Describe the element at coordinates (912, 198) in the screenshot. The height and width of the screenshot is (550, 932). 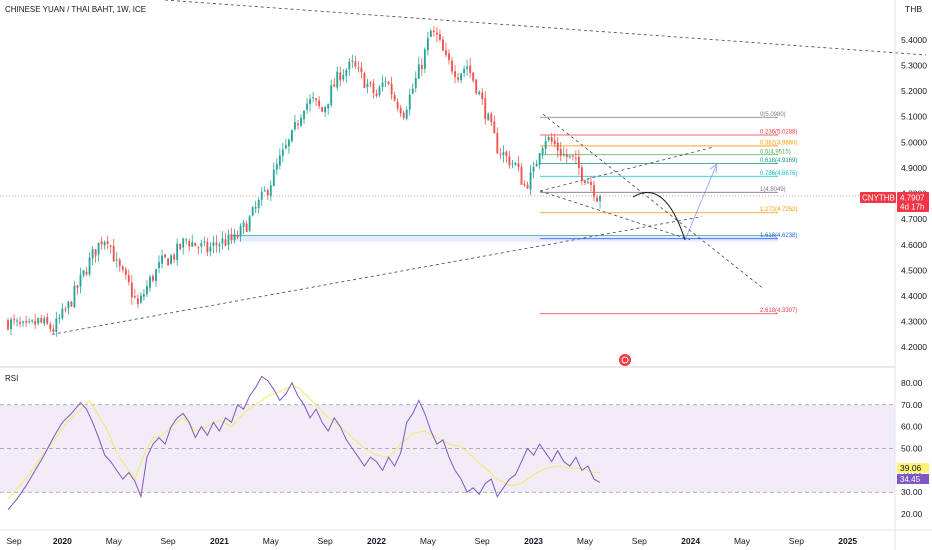
I see `last-price-value: 4.7907` at that location.